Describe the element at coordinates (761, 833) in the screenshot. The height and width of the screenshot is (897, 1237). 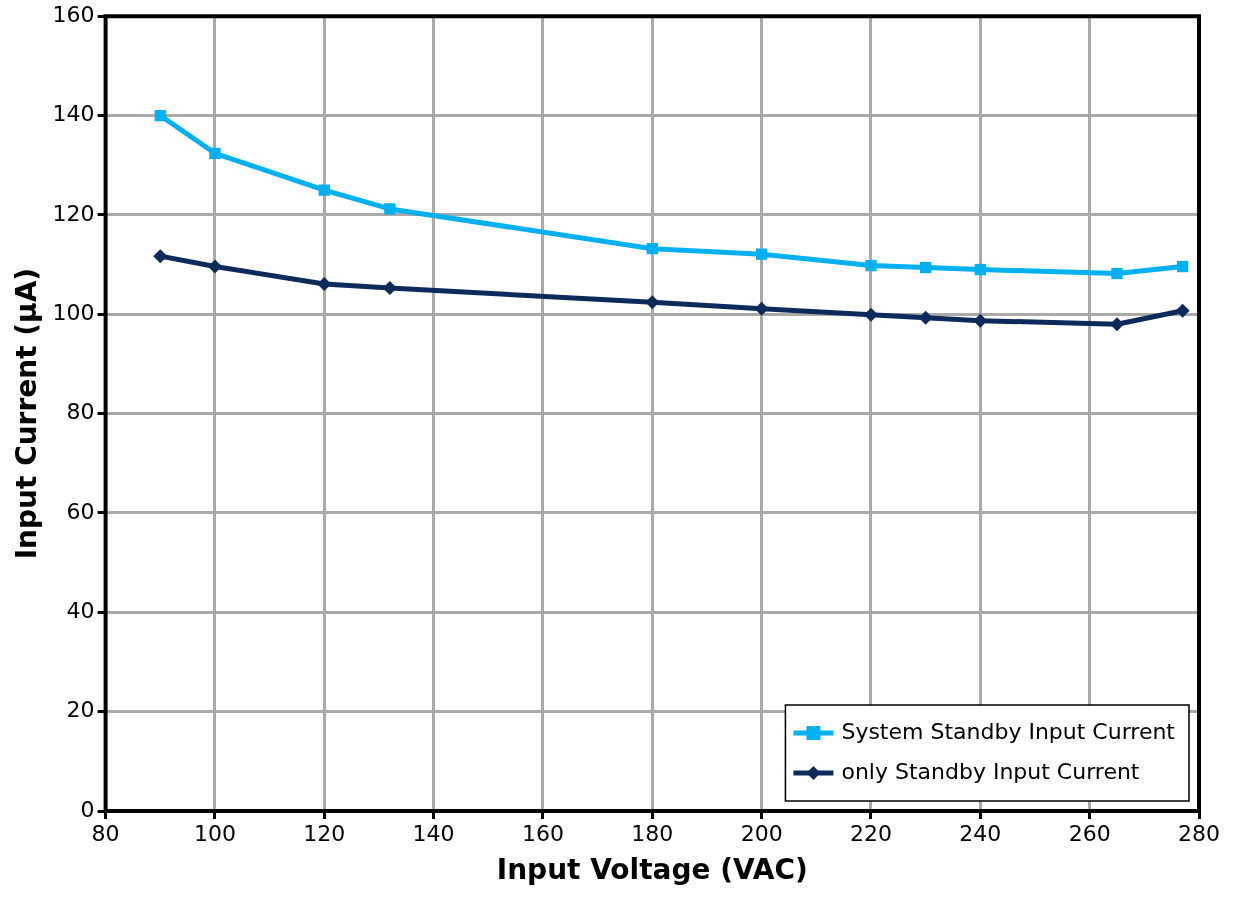
I see `x-tick-label: 200` at that location.